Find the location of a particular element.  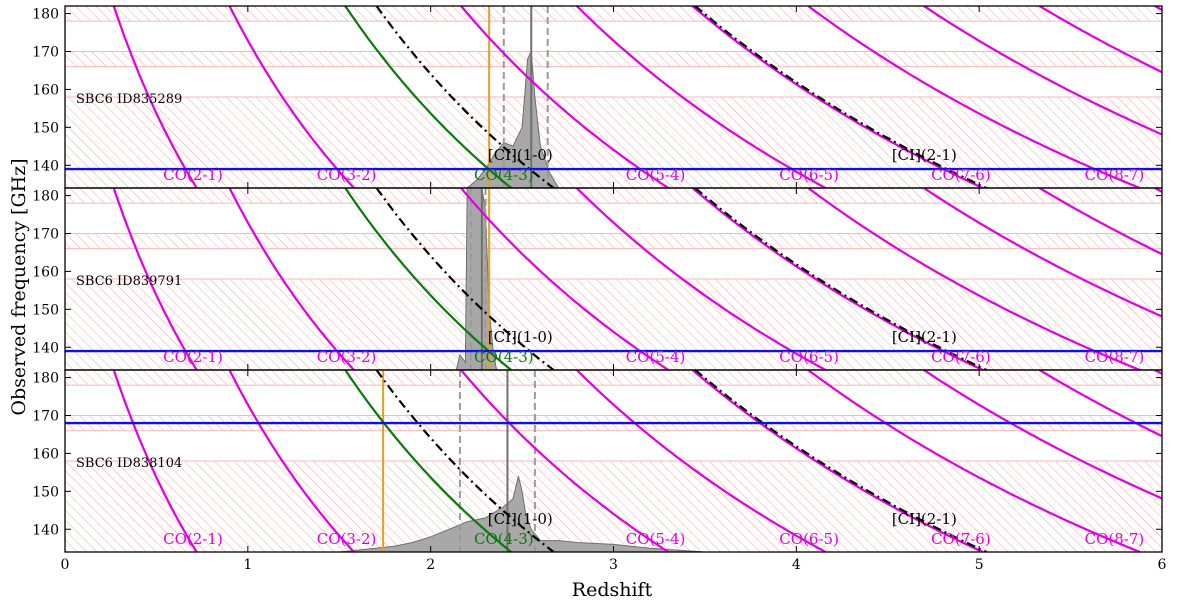

x-tick-label: 0 is located at coordinates (65, 565).